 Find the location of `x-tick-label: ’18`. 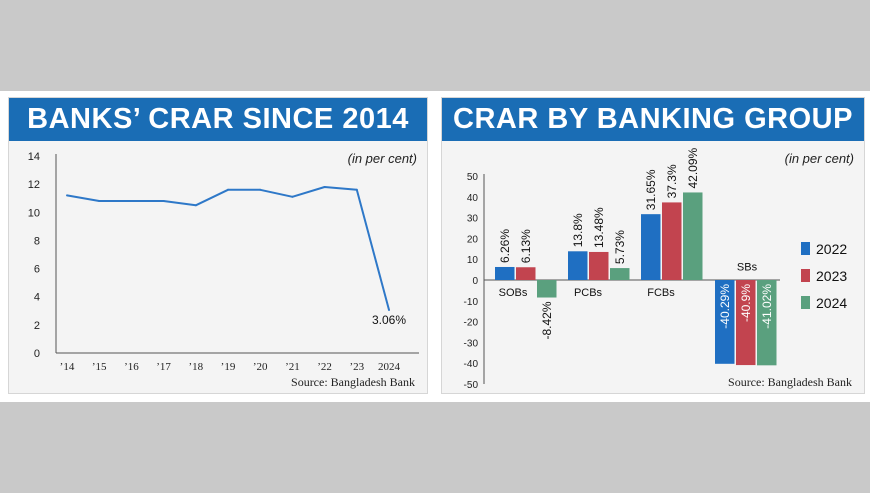

x-tick-label: ’18 is located at coordinates (195, 367).